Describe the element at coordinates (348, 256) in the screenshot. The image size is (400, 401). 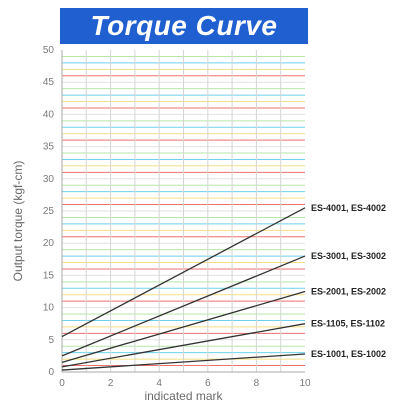
I see `series-label: ES-3001, ES-3002` at that location.